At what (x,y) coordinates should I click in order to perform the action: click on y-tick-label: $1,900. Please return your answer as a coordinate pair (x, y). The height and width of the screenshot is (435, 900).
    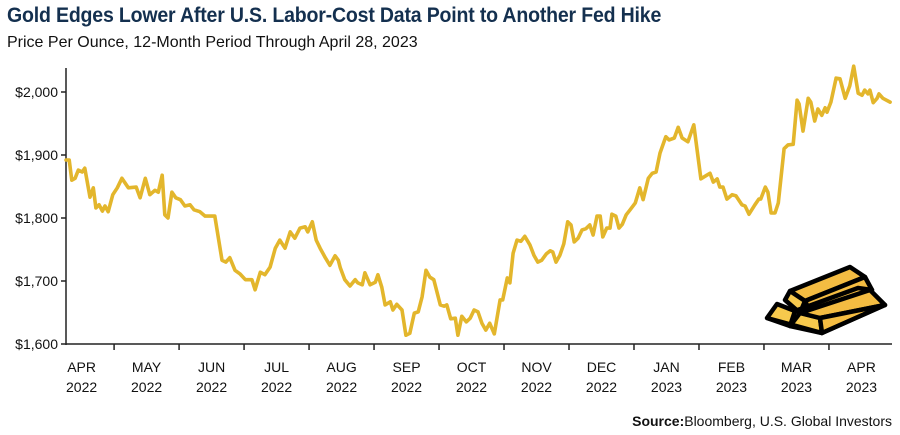
    Looking at the image, I should click on (36, 155).